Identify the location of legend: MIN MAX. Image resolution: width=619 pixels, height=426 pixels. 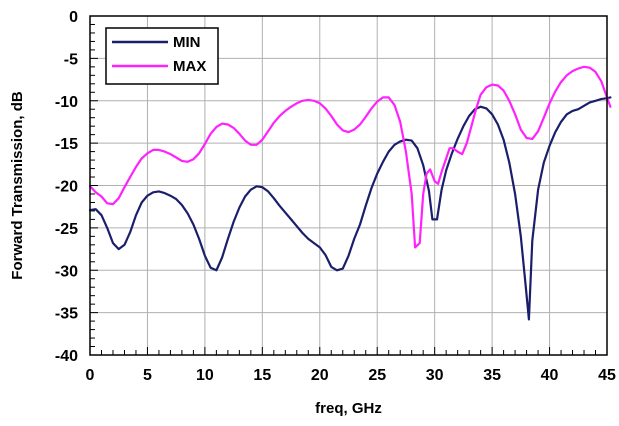
(162, 56).